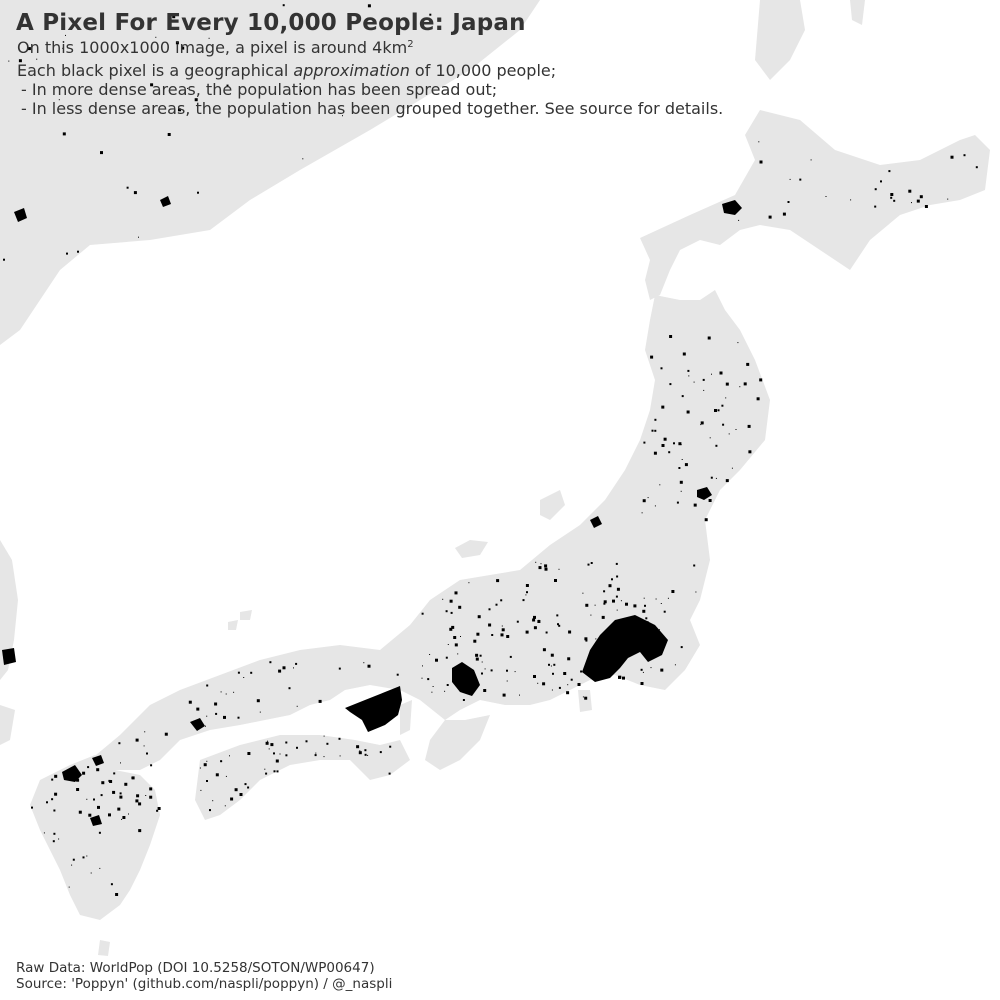  Describe the element at coordinates (72, 773) in the screenshot. I see `fukuoka-population-blob` at that location.